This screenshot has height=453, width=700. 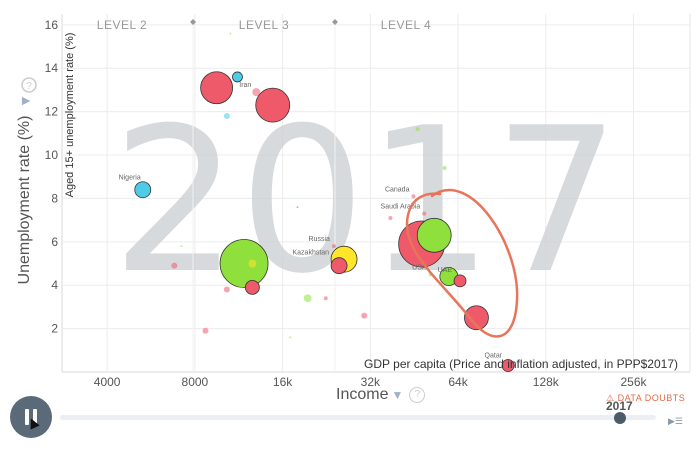 I want to click on x-tick-label: 64k, so click(x=458, y=382).